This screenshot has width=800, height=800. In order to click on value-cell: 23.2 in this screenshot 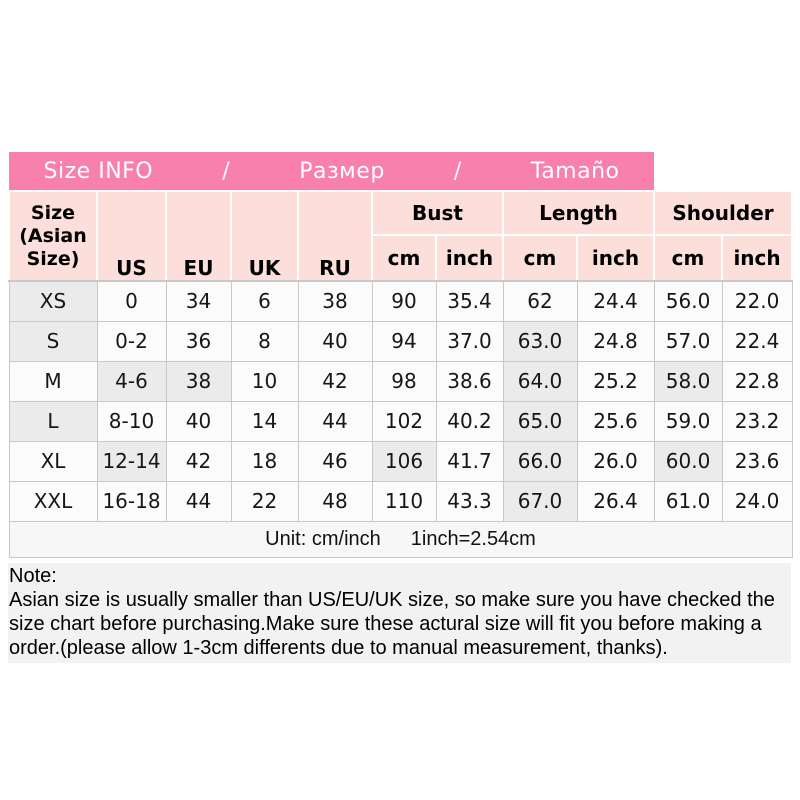, I will do `click(757, 421)`.